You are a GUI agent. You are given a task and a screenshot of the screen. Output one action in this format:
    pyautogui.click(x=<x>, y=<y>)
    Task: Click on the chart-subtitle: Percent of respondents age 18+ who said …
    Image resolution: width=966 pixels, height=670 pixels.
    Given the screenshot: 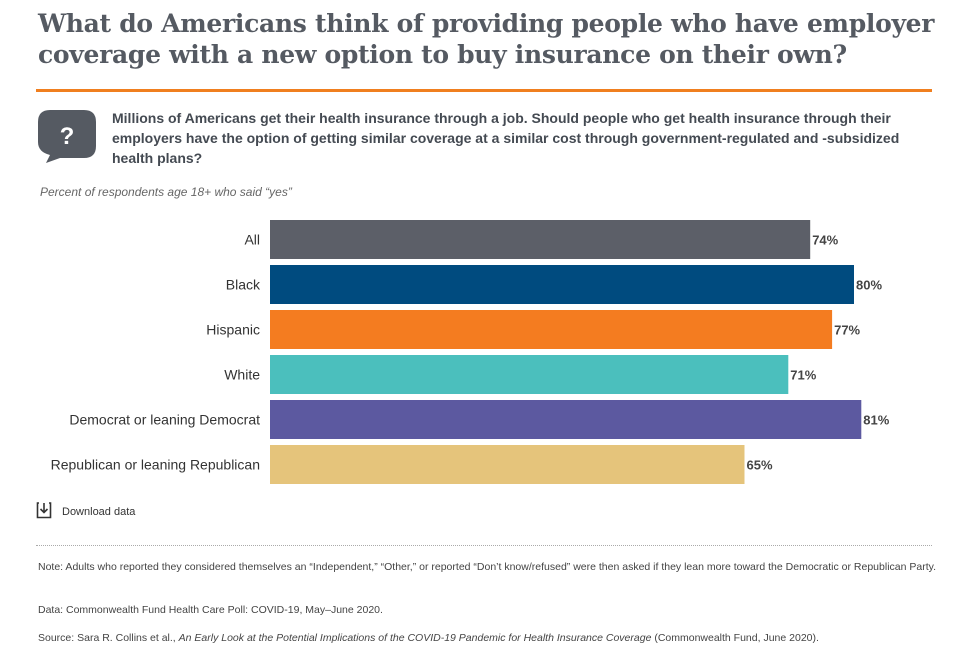 What is the action you would take?
    pyautogui.click(x=166, y=192)
    